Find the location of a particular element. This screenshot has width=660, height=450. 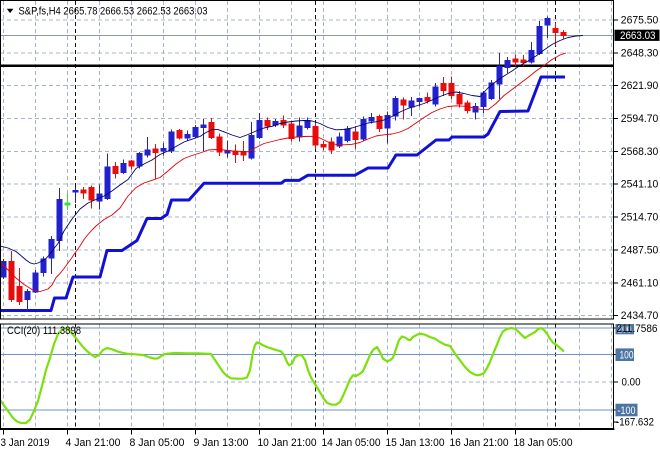

svg-text: 211.7586 is located at coordinates (637, 329).